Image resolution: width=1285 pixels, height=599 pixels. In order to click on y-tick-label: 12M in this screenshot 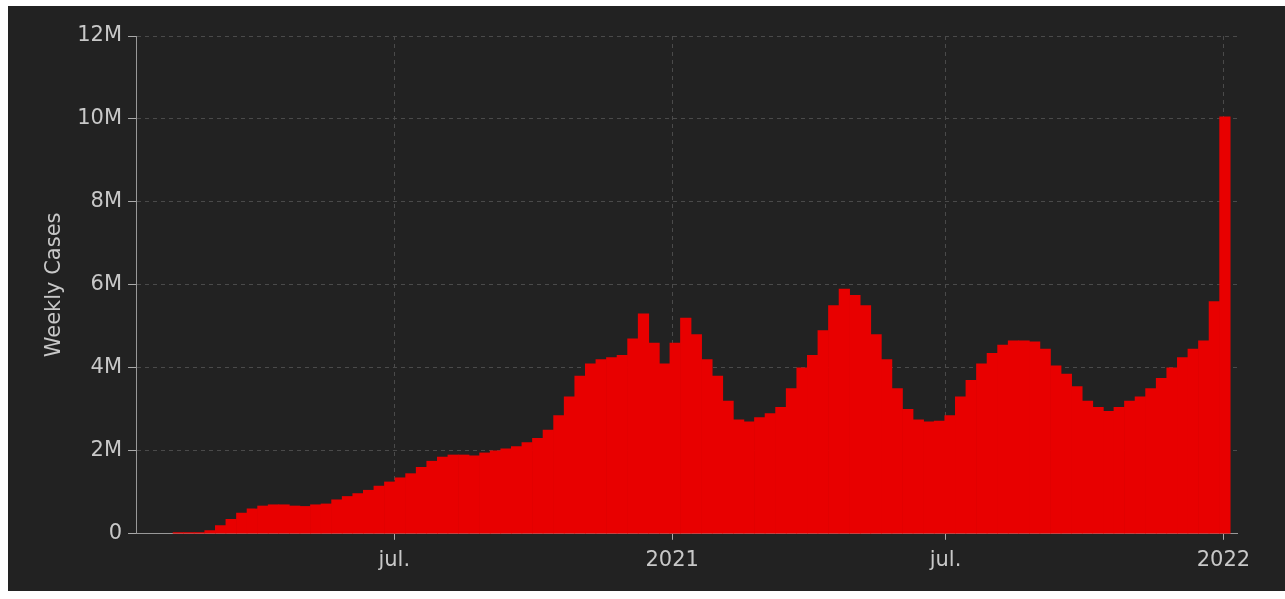, I will do `click(100, 34)`.